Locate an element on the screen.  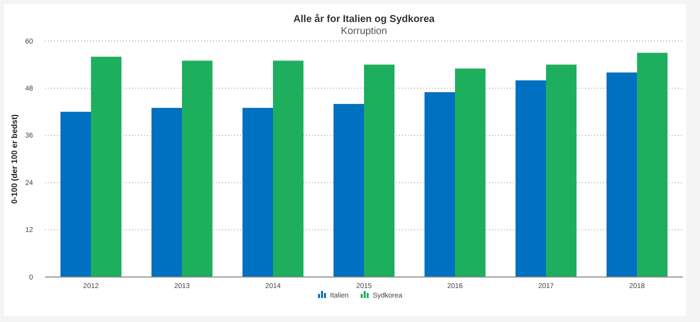
chart-subtitle: Korruption is located at coordinates (364, 31).